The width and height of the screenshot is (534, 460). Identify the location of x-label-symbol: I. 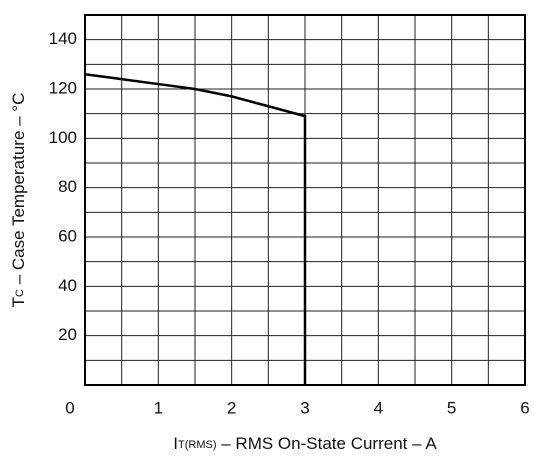
(175, 443).